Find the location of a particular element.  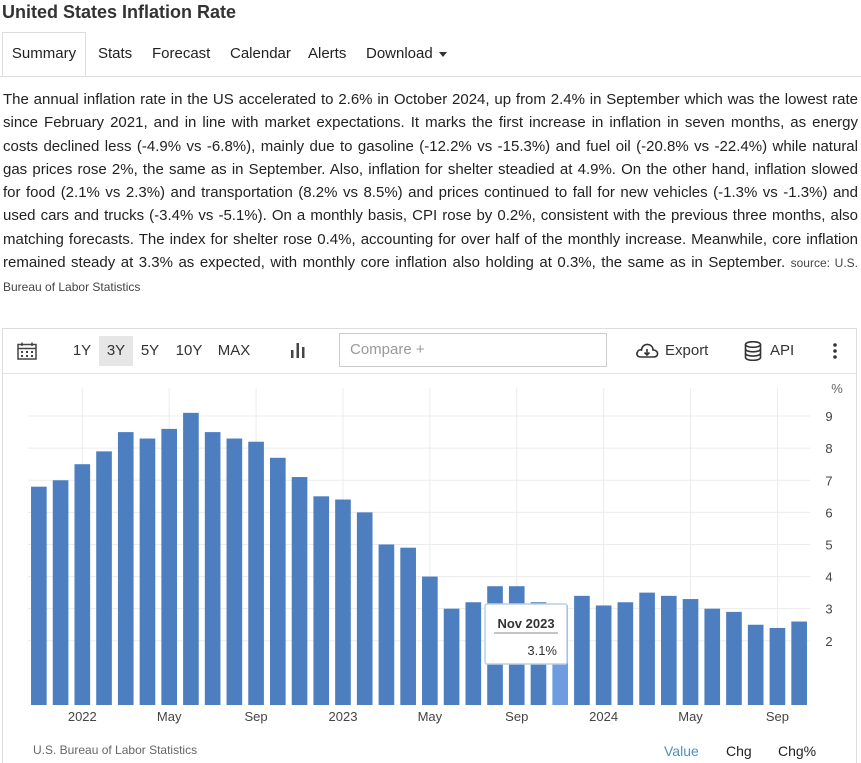

summary-source: source: U.S. Bureau of Labor Statistics is located at coordinates (430, 275).